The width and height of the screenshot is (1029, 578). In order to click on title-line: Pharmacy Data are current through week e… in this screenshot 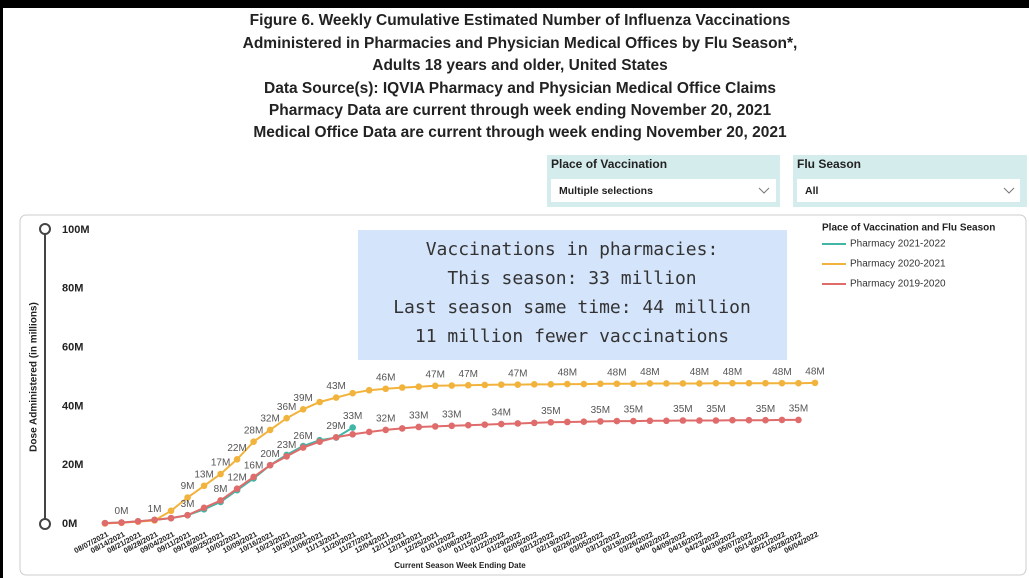, I will do `click(520, 110)`.